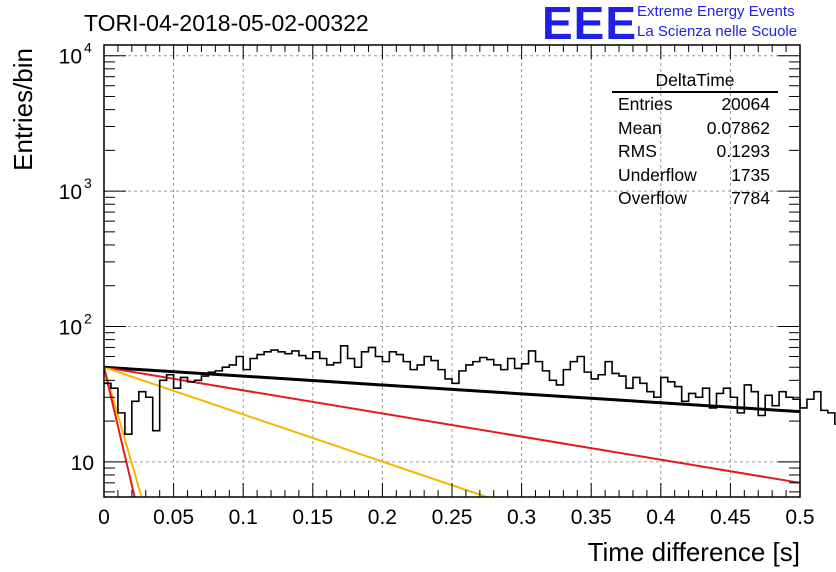 The height and width of the screenshot is (572, 836). Describe the element at coordinates (243, 517) in the screenshot. I see `x-tick-label: 0.1` at that location.